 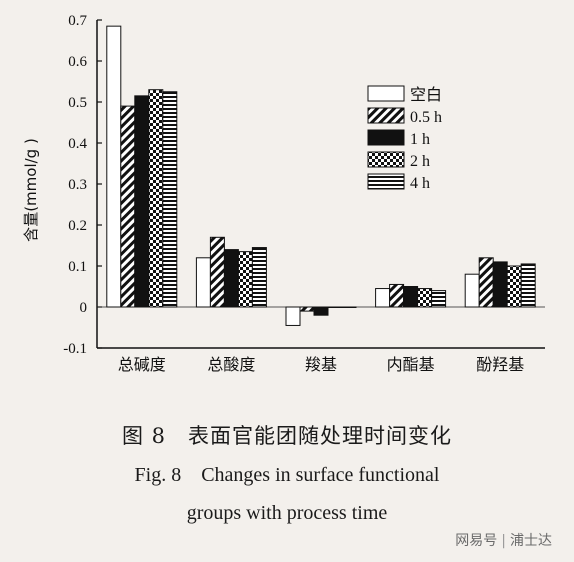 I want to click on y-tick-label: 0.4, so click(x=77, y=144).